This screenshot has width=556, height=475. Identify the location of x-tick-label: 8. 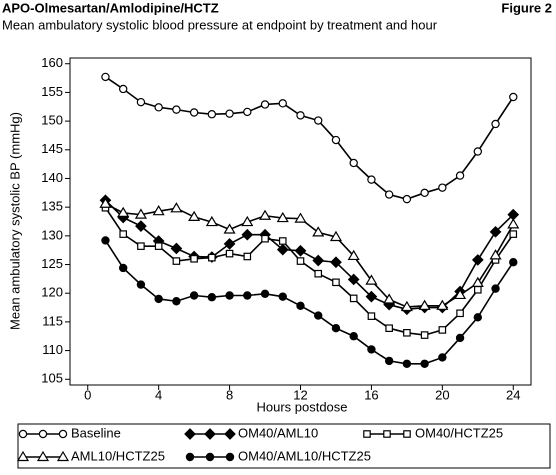
(229, 394).